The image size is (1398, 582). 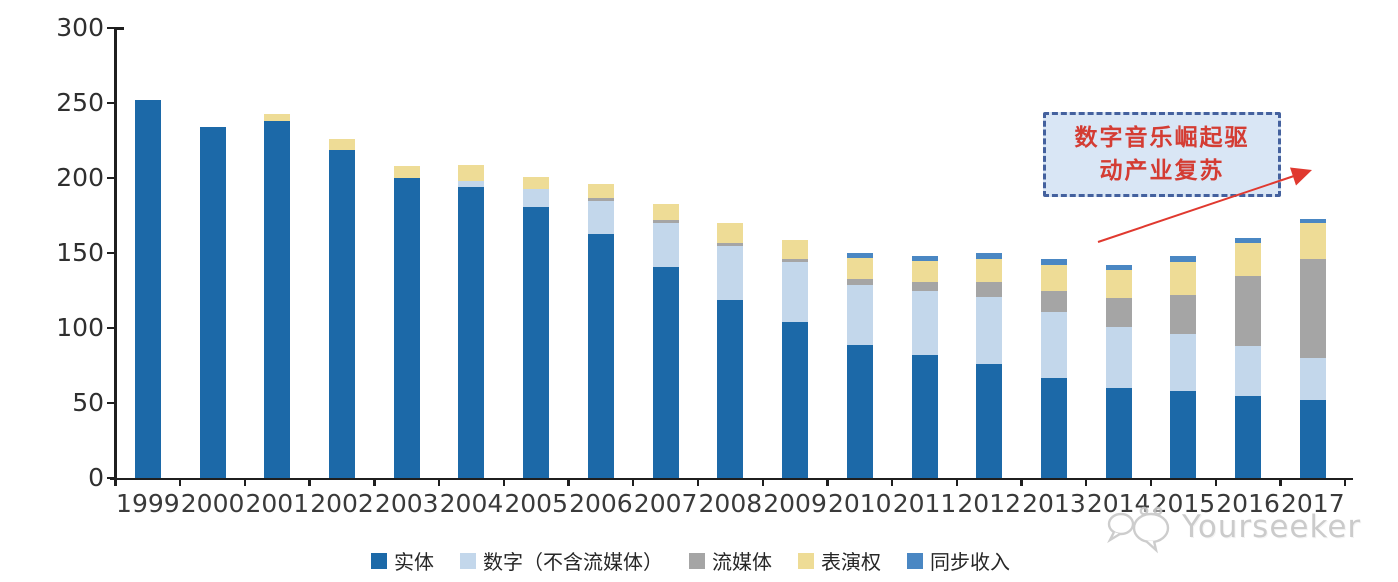 What do you see at coordinates (277, 299) in the screenshot?
I see `bar-segment-2001` at bounding box center [277, 299].